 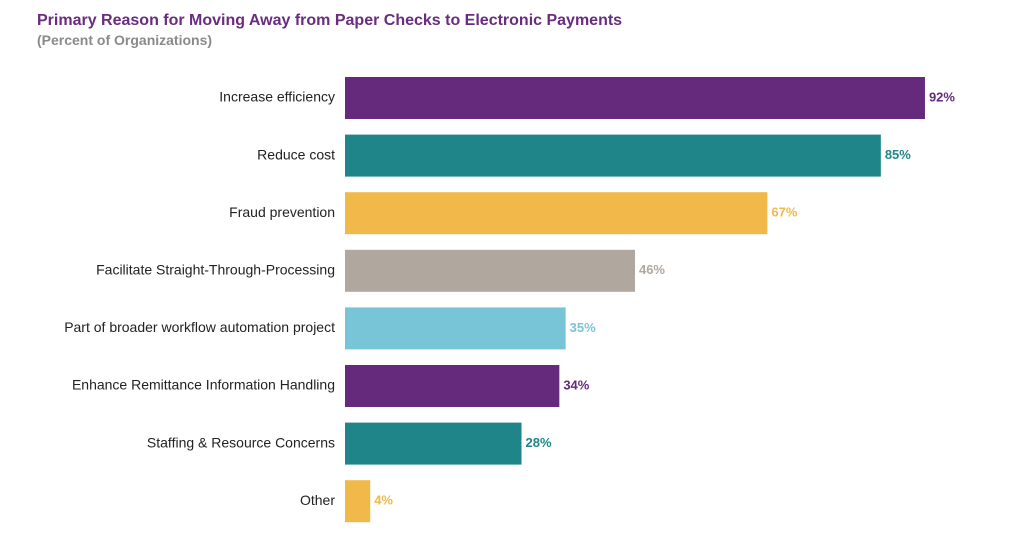 I want to click on value-label: 67%, so click(x=784, y=212).